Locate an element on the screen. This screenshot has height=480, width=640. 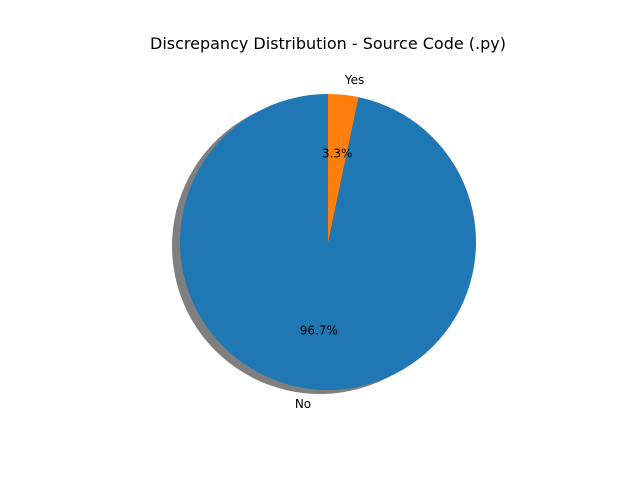
pie-label-no: No is located at coordinates (303, 404).